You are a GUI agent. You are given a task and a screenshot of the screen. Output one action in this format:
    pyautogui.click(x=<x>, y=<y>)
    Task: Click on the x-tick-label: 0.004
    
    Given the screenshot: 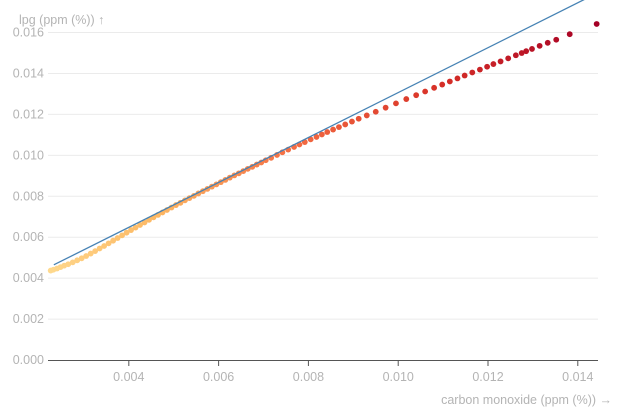 What is the action you would take?
    pyautogui.click(x=128, y=377)
    